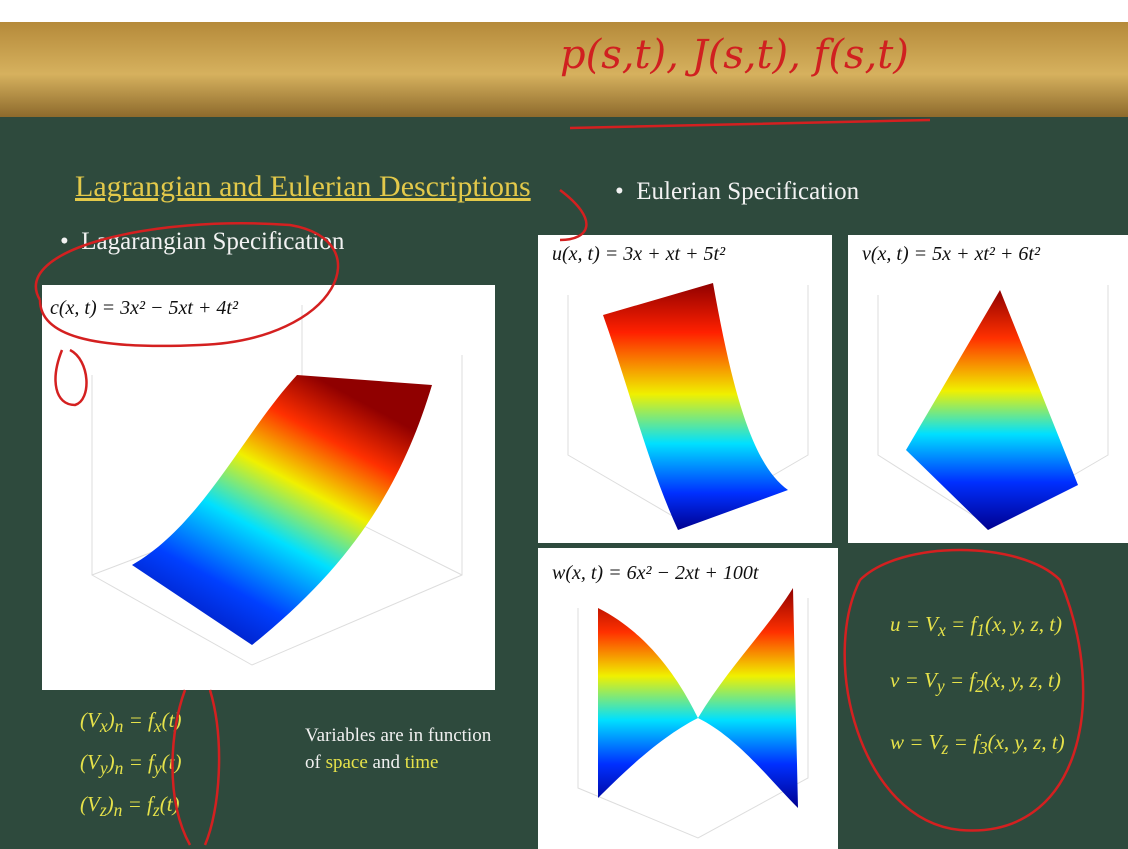 The width and height of the screenshot is (1128, 849). I want to click on plot-panel: u(x, t) = 3x + xt + 5t², so click(685, 389).